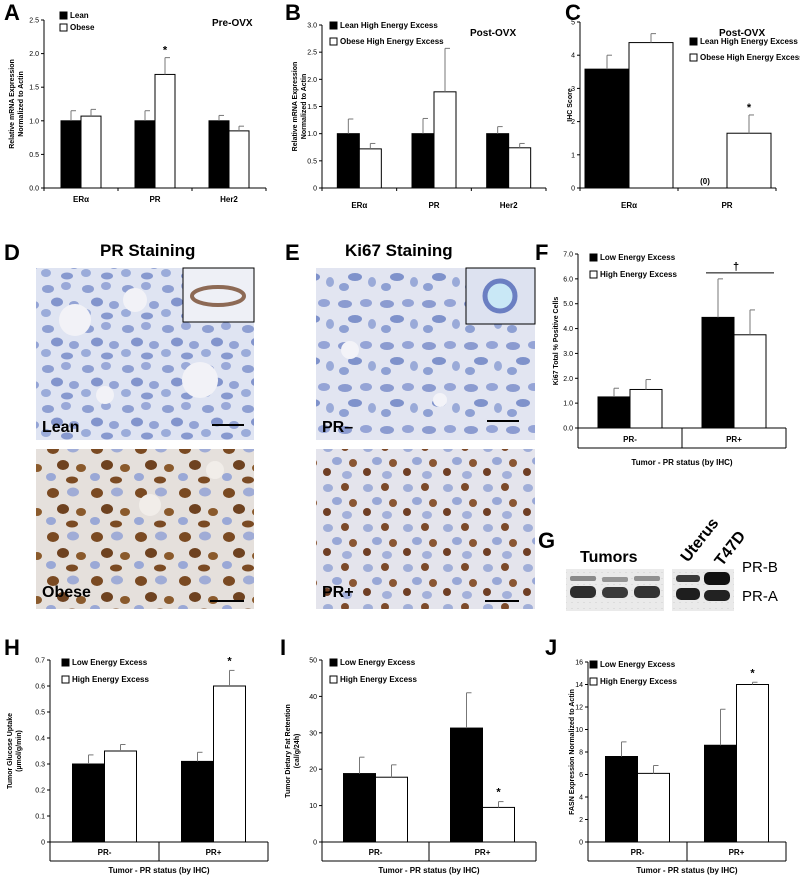 The image size is (800, 879). What do you see at coordinates (717, 595) in the screenshot?
I see `band-t47d-pra` at bounding box center [717, 595].